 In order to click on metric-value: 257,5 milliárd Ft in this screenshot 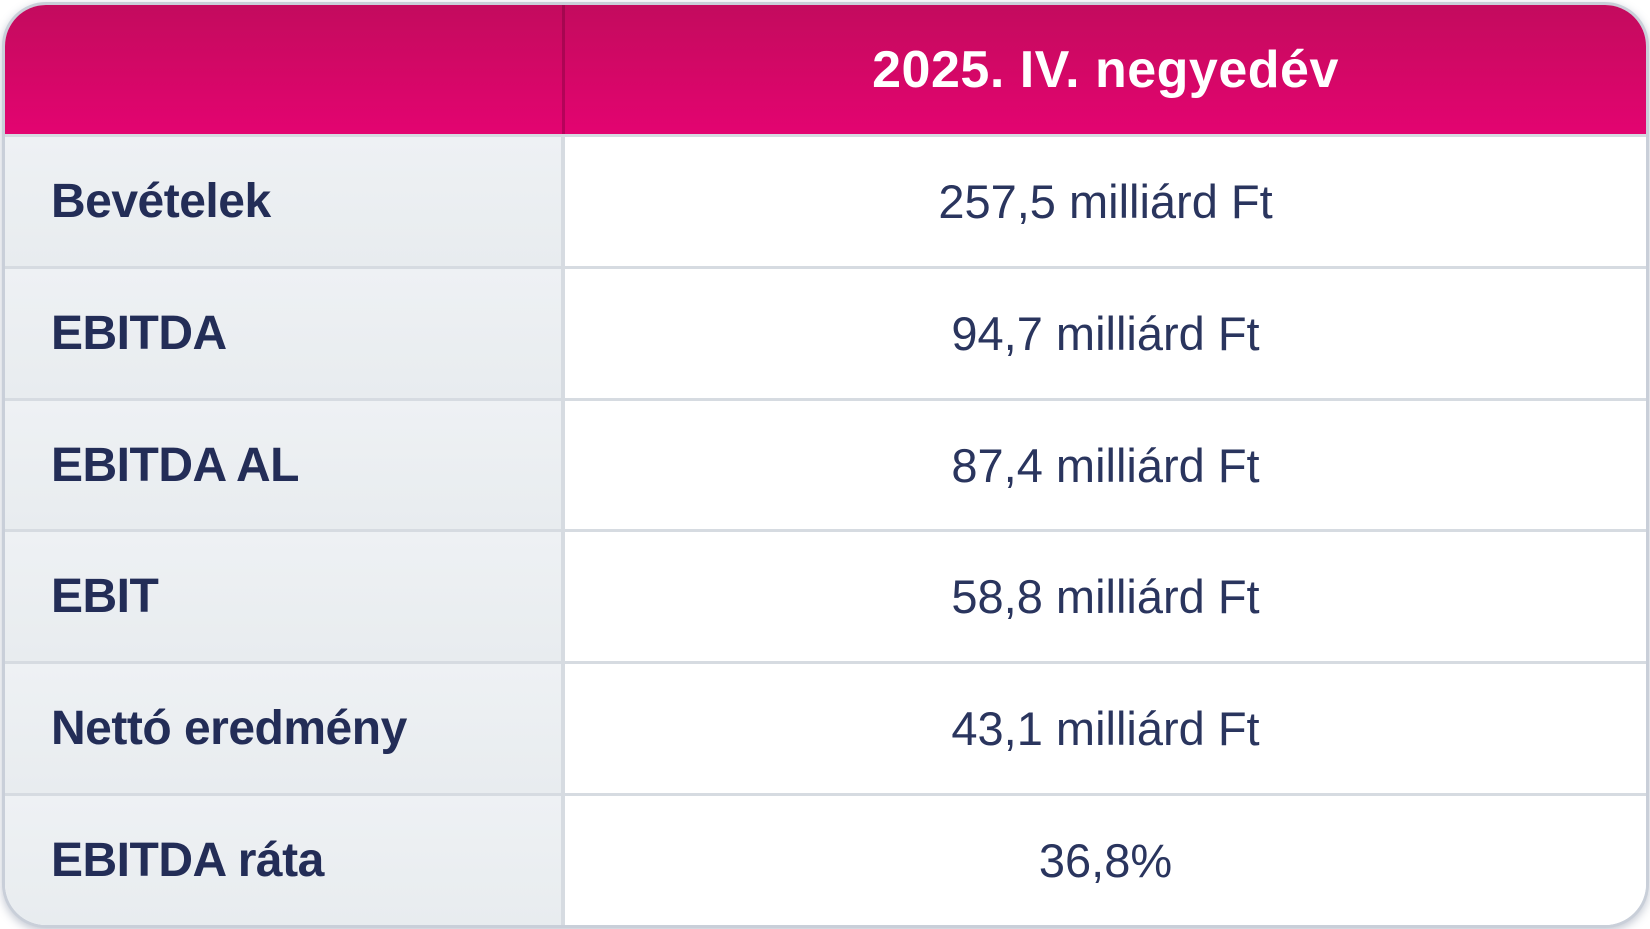, I will do `click(1105, 201)`.